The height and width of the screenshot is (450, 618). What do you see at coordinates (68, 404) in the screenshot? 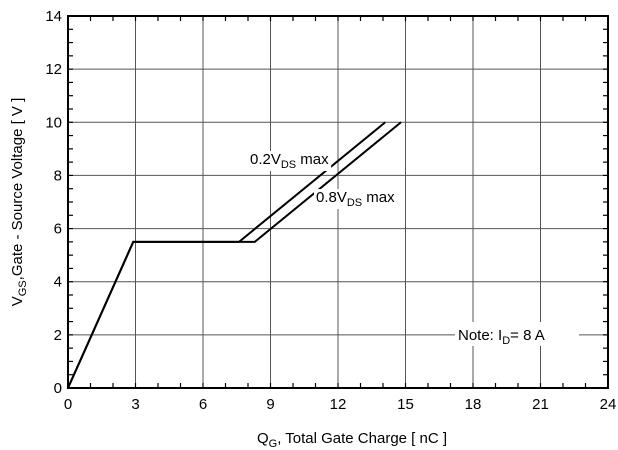
I see `x-tick-label: 0` at bounding box center [68, 404].